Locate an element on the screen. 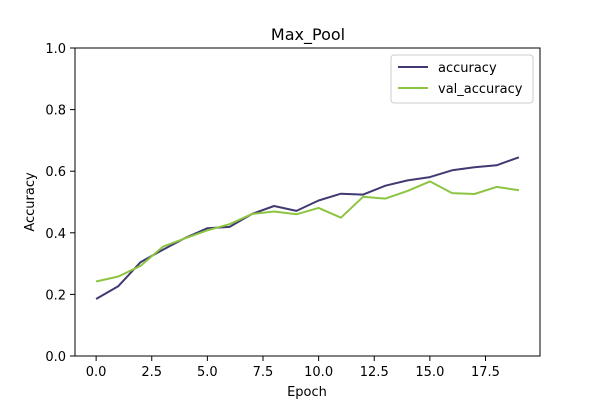 Image resolution: width=600 pixels, height=400 pixels. x-tick-label: 10.0 is located at coordinates (318, 372).